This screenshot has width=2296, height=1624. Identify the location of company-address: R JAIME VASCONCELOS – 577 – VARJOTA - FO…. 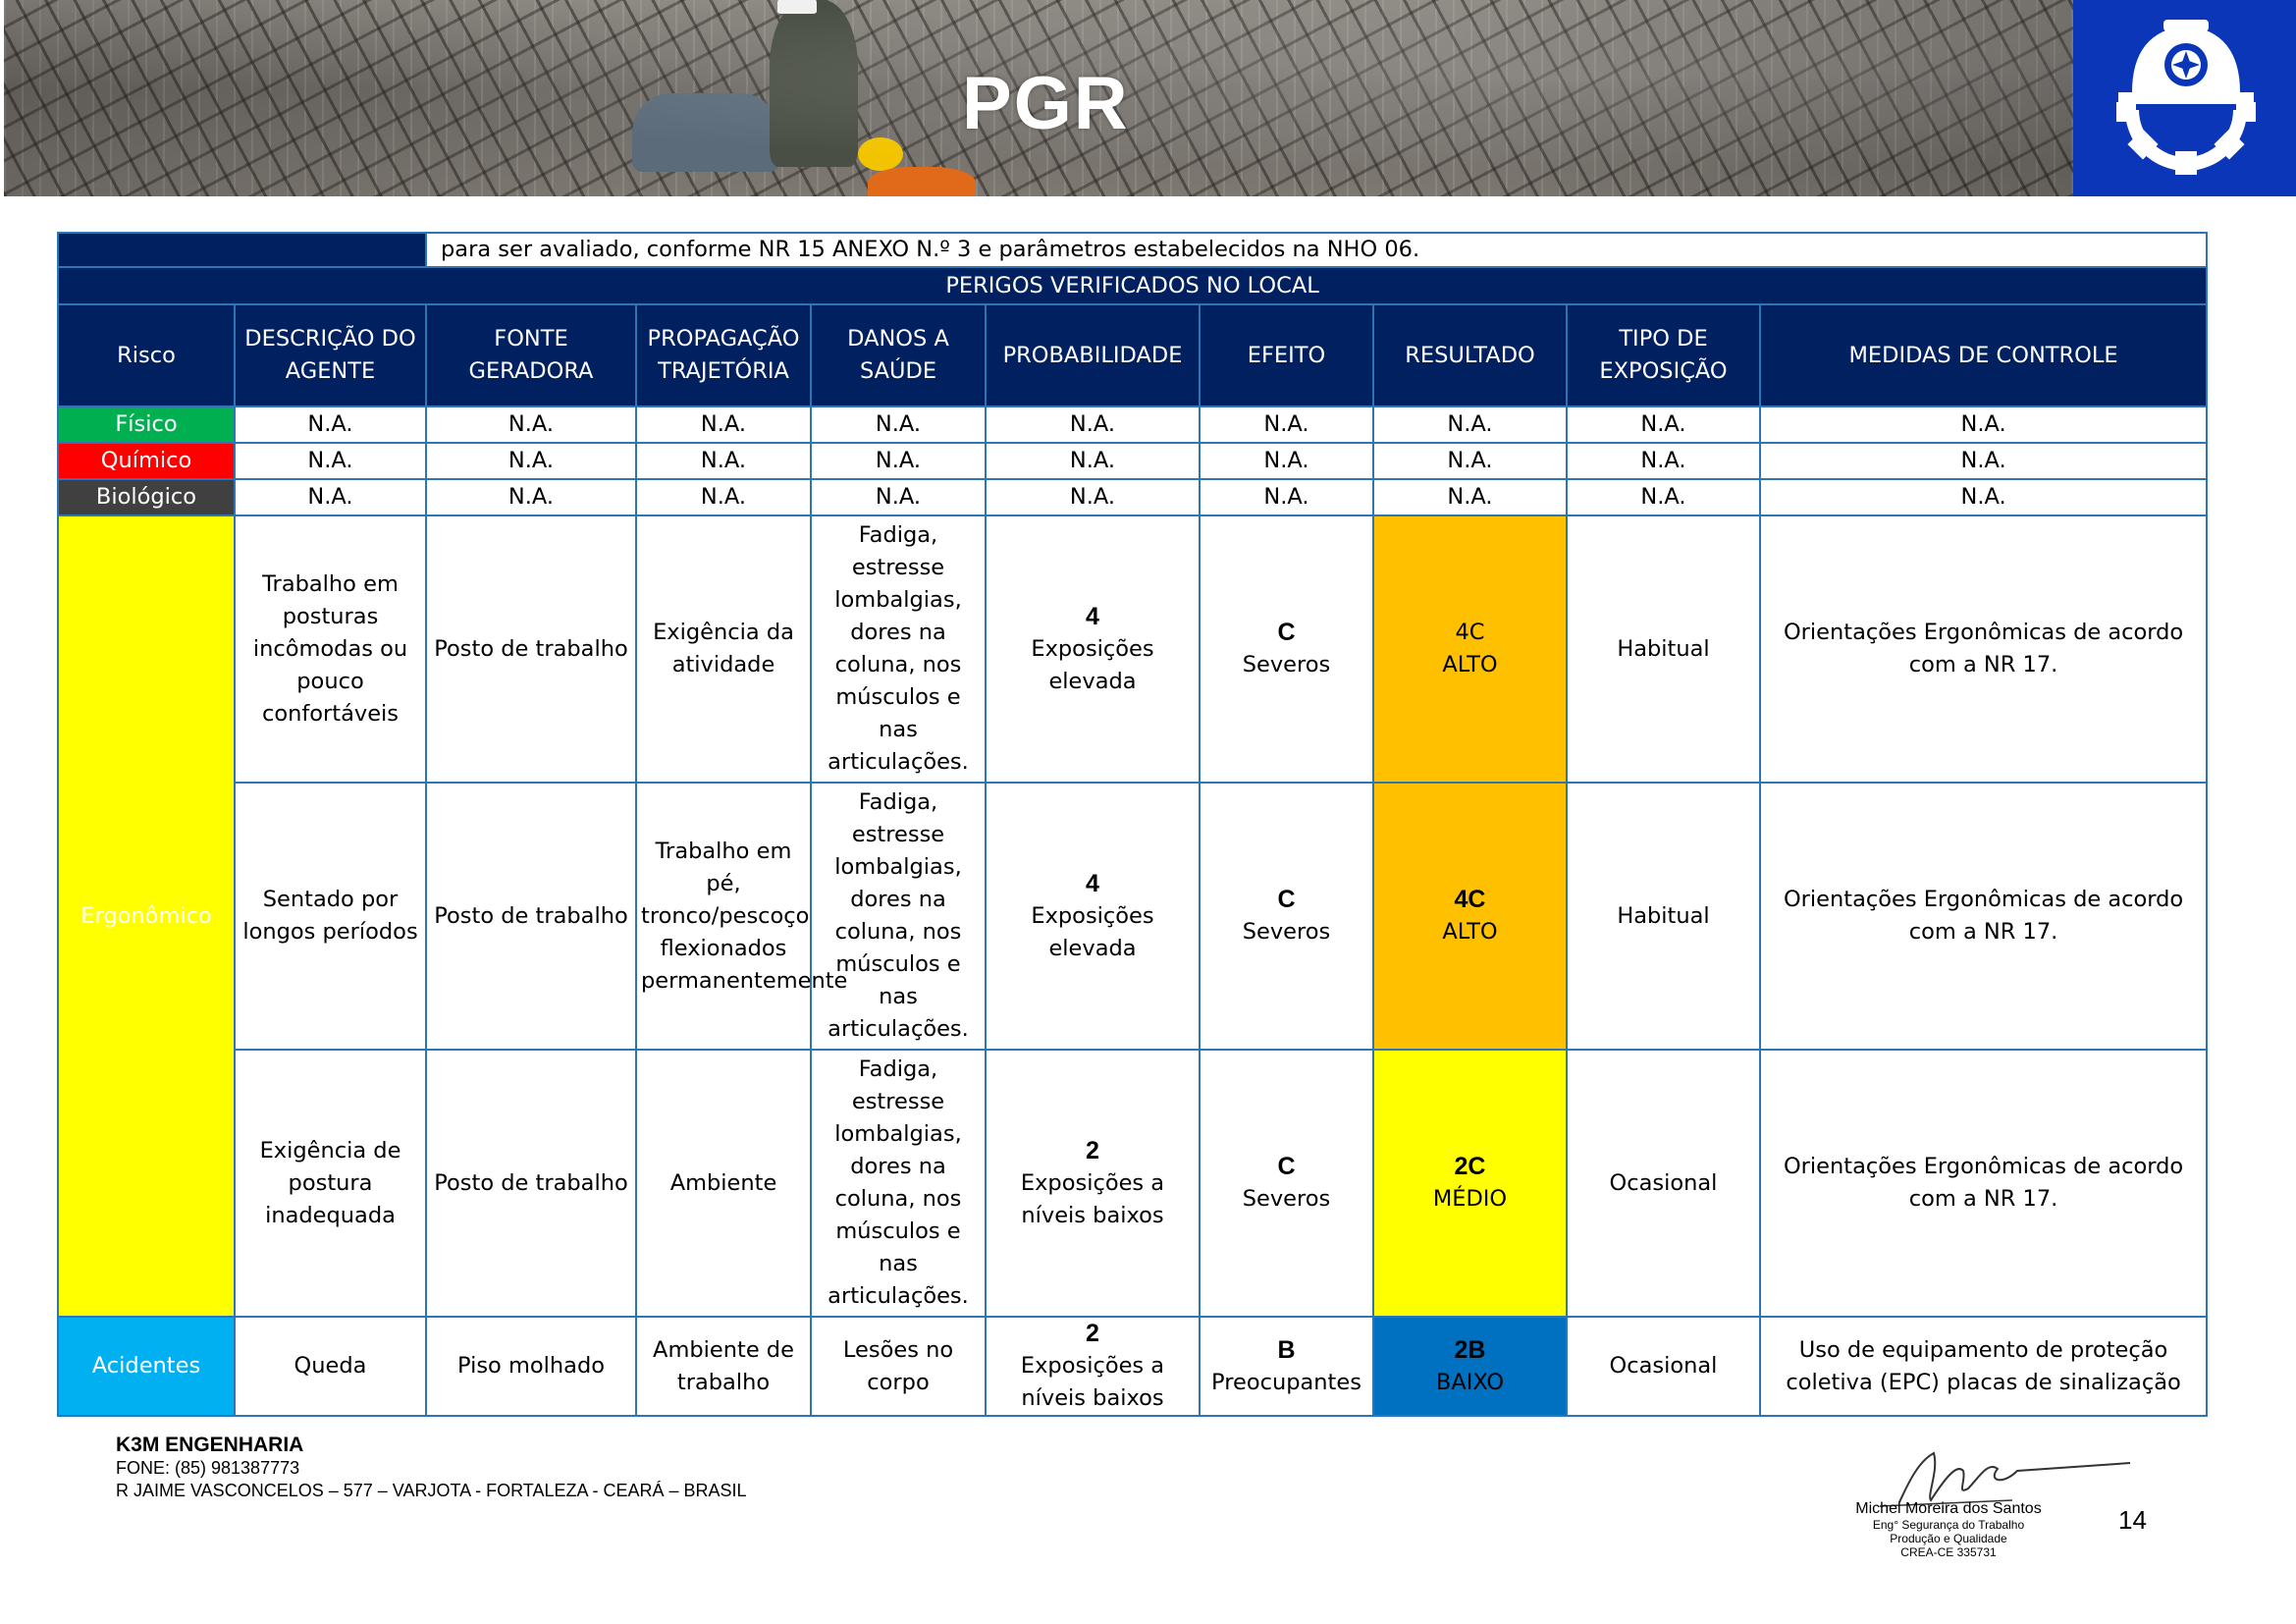
(432, 1490).